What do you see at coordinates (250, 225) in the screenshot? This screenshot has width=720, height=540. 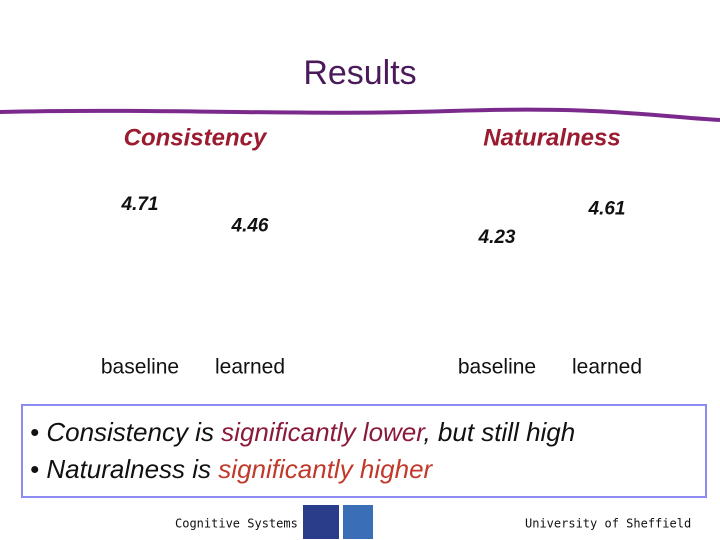 I see `value-label: 4.46` at bounding box center [250, 225].